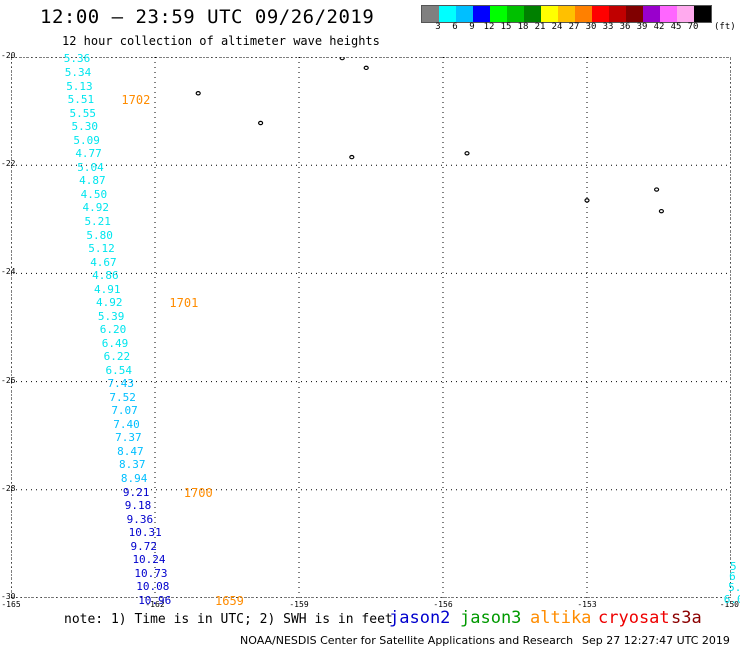  What do you see at coordinates (136, 100) in the screenshot?
I see `orbit-rev-label: 1702` at bounding box center [136, 100].